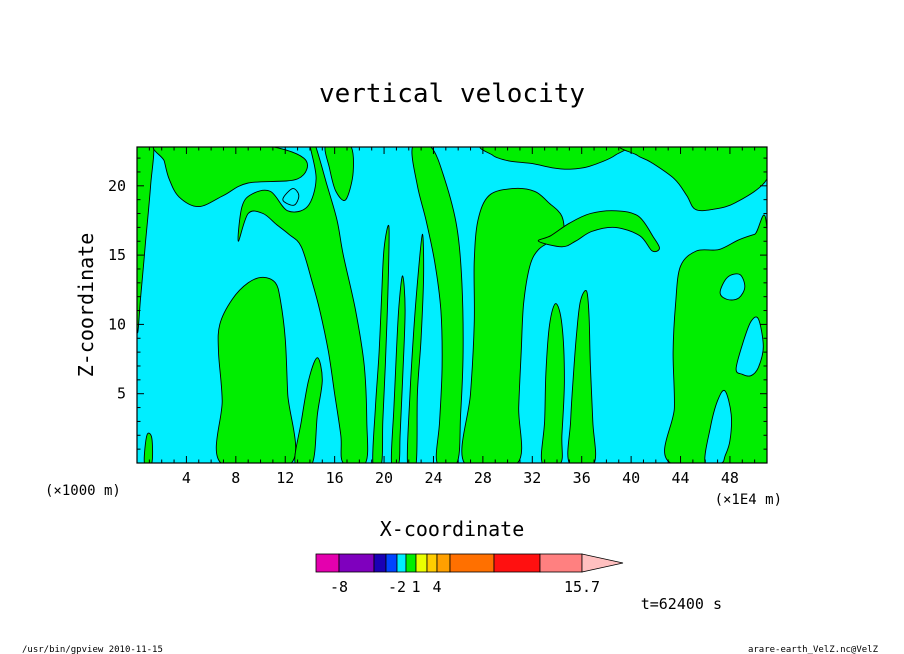  Describe the element at coordinates (582, 587) in the screenshot. I see `colorbar-label: 15.7` at that location.